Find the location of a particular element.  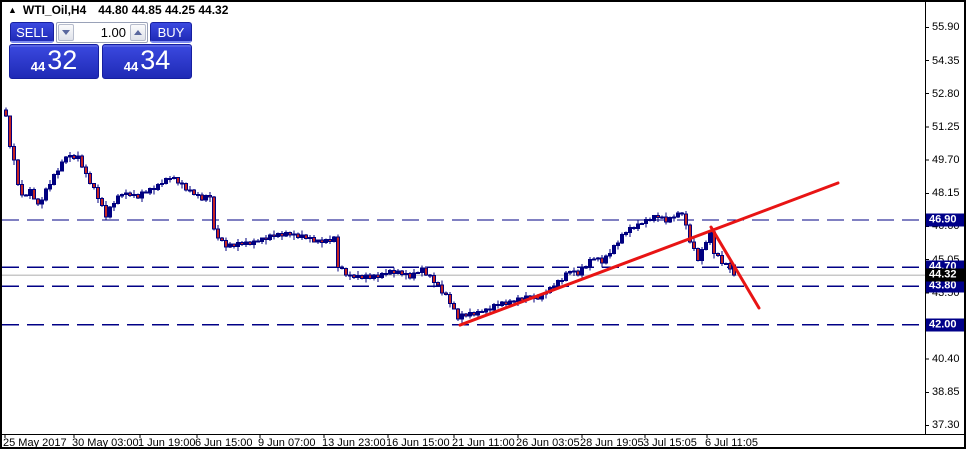

time-axis-label: 28 Jun 19:05 is located at coordinates (612, 443).